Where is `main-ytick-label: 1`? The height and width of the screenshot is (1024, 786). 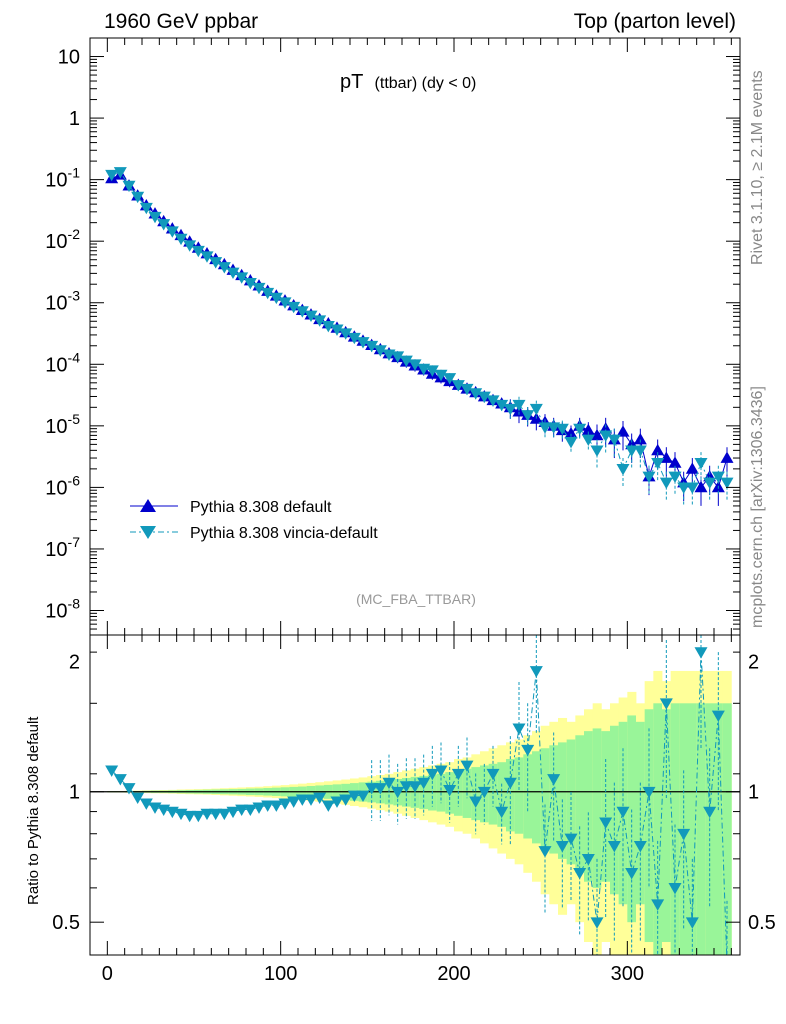 main-ytick-label: 1 is located at coordinates (74, 119).